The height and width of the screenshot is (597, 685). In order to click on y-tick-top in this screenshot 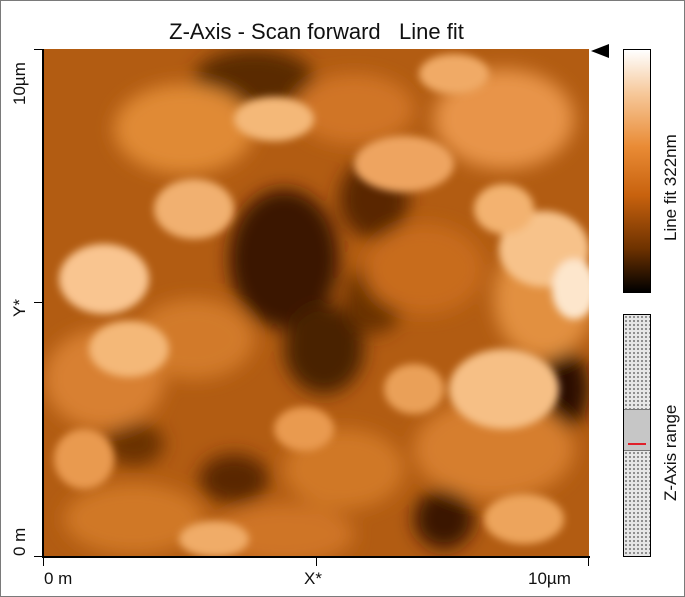, I will do `click(38, 49)`.